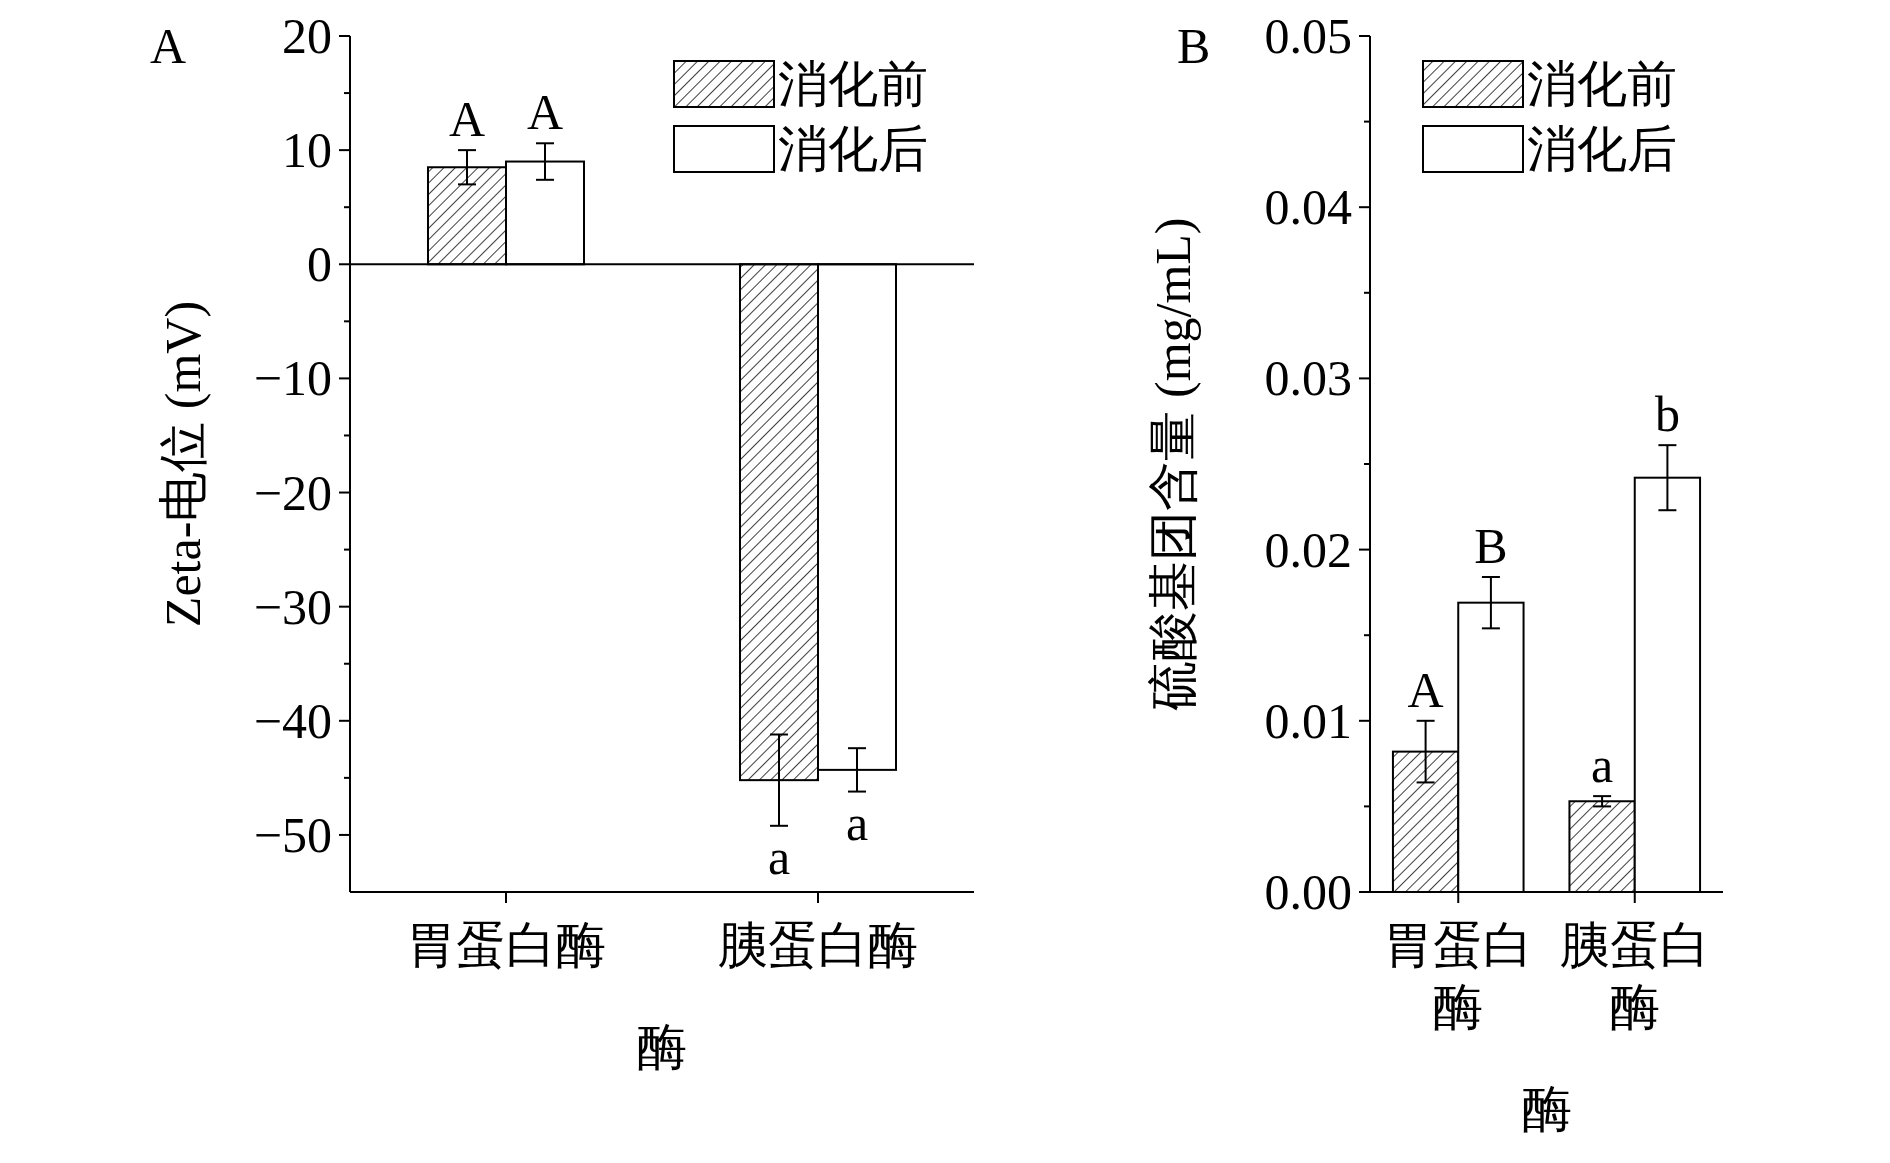  Describe the element at coordinates (1308, 378) in the screenshot. I see `y-tick-label: 0.03` at that location.